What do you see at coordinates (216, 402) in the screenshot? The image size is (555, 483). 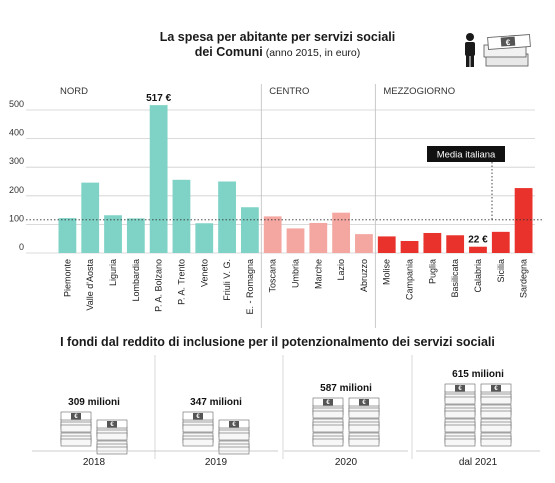 I see `funds-amount: 347 milioni` at bounding box center [216, 402].